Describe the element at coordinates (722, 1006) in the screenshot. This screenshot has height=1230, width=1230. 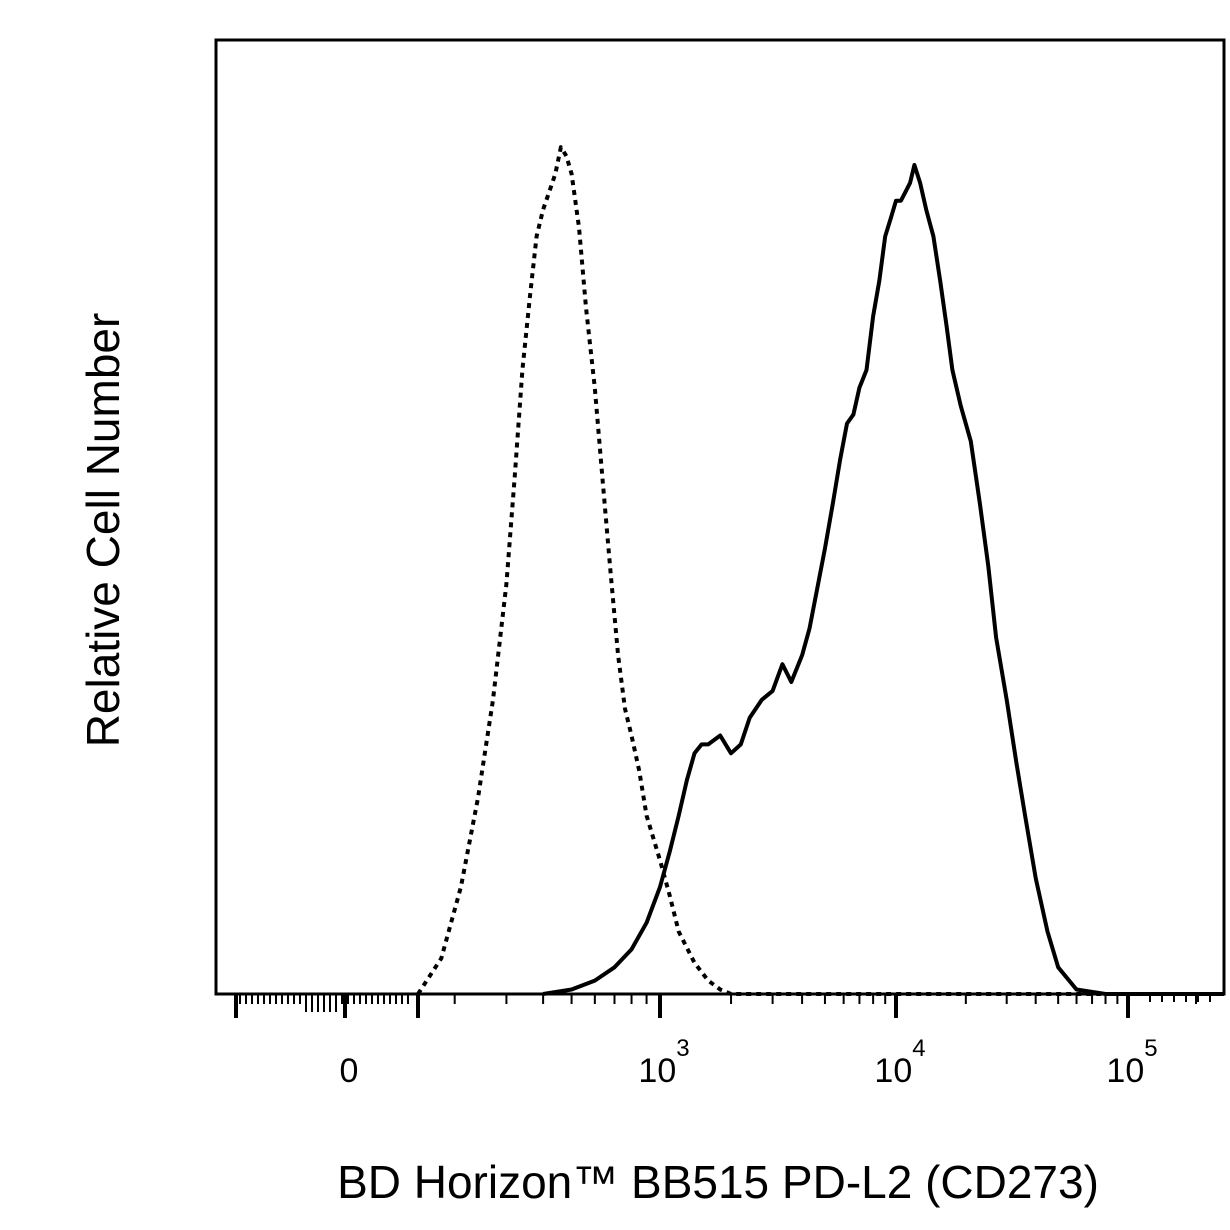
I see `x-axis` at that location.